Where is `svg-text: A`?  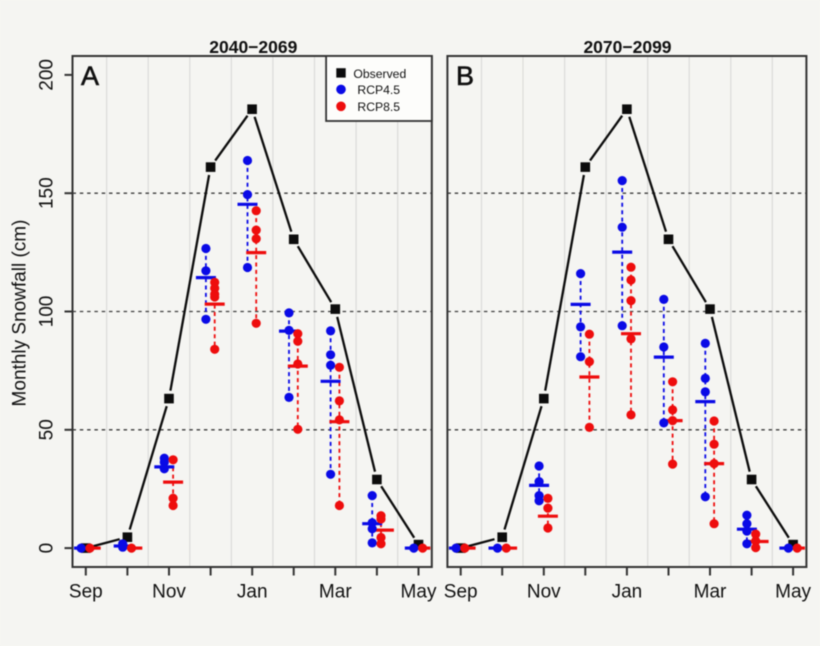
svg-text: A is located at coordinates (90, 76).